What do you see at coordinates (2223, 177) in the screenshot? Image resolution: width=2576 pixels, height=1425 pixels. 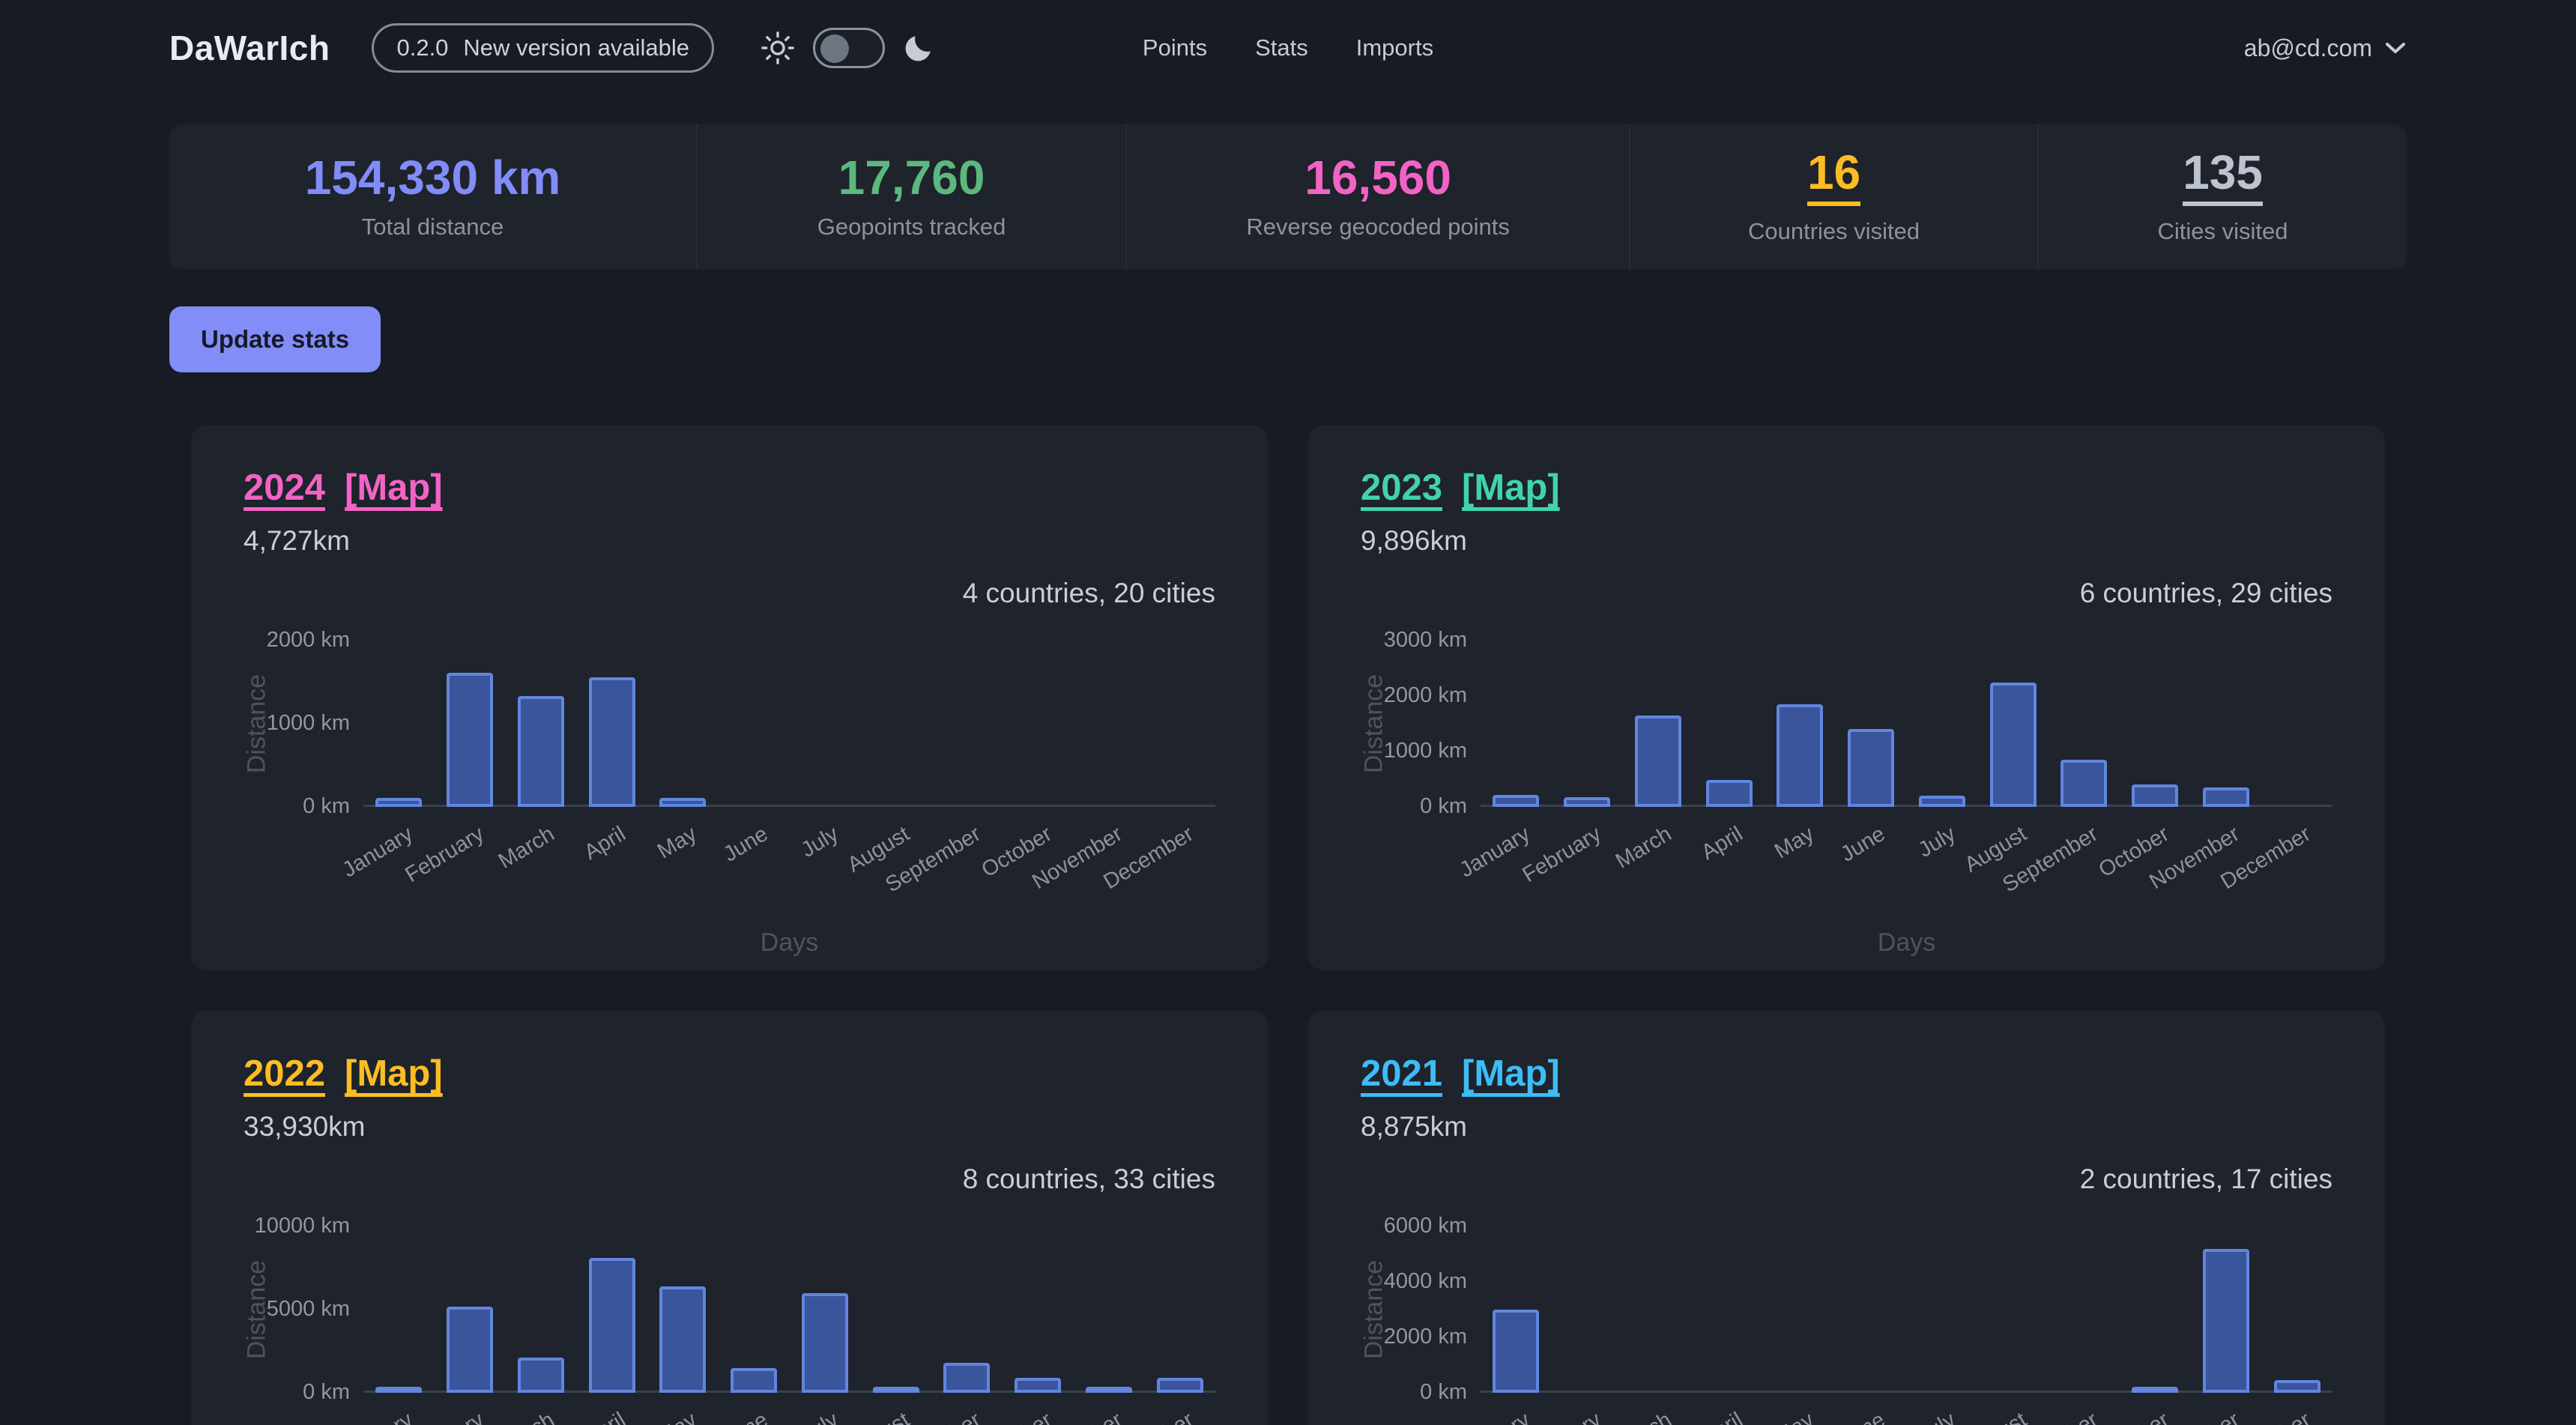 I see `cities-visited-link: 135` at bounding box center [2223, 177].